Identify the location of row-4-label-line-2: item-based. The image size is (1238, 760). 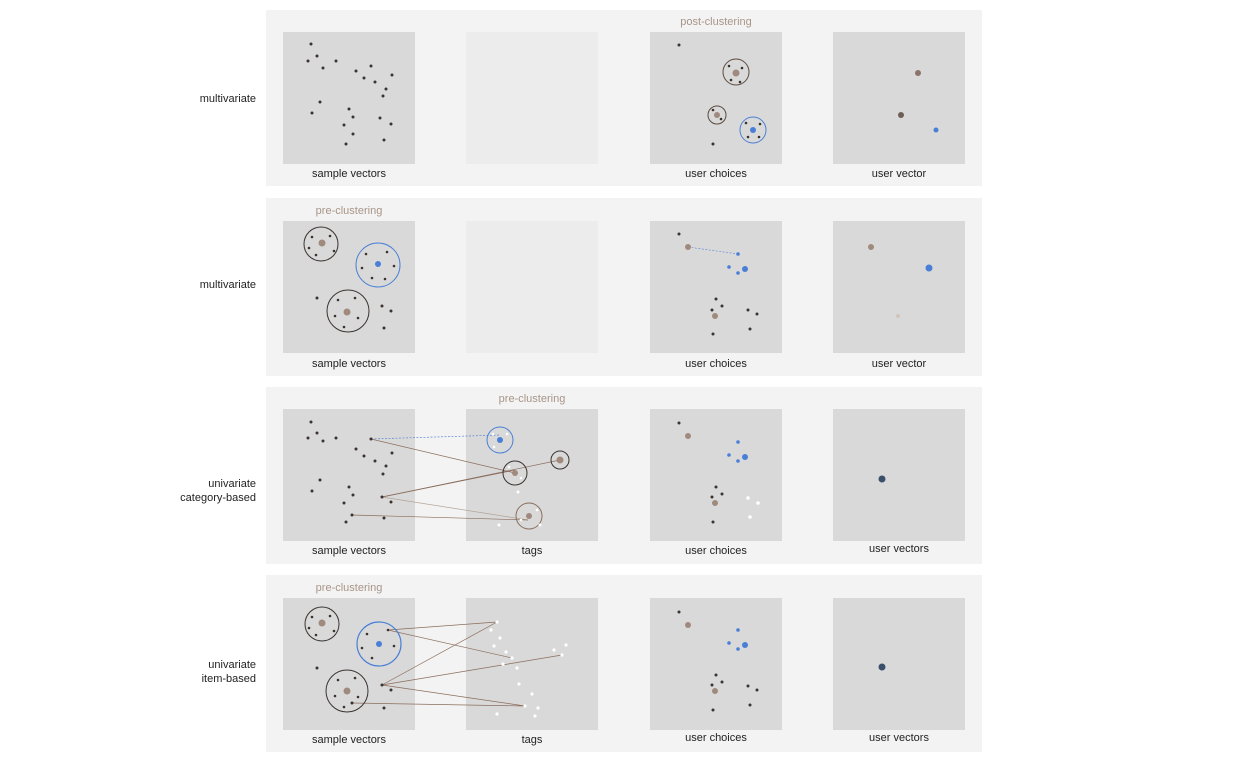
(228, 679).